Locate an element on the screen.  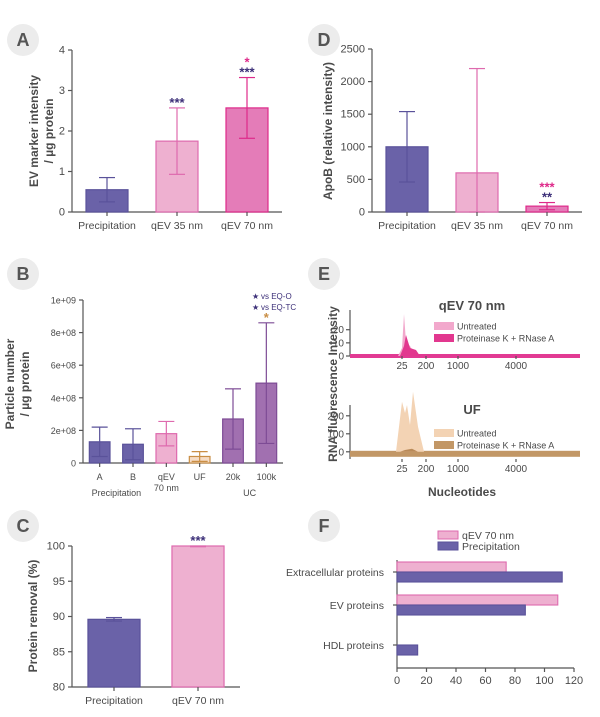
x-tick-label: 20 is located at coordinates (426, 681).